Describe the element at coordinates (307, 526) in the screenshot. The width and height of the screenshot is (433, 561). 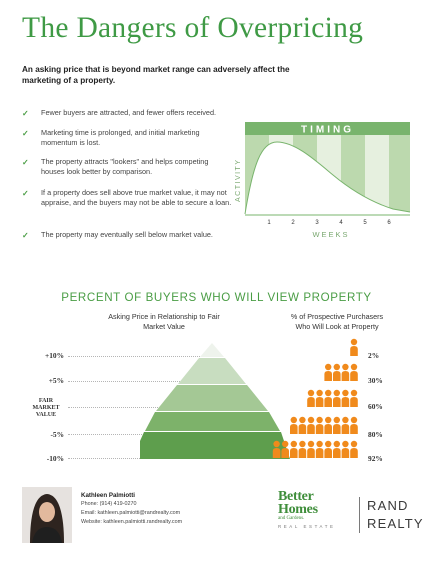
I see `bh-logo-real-estate: REAL ESTATE` at that location.